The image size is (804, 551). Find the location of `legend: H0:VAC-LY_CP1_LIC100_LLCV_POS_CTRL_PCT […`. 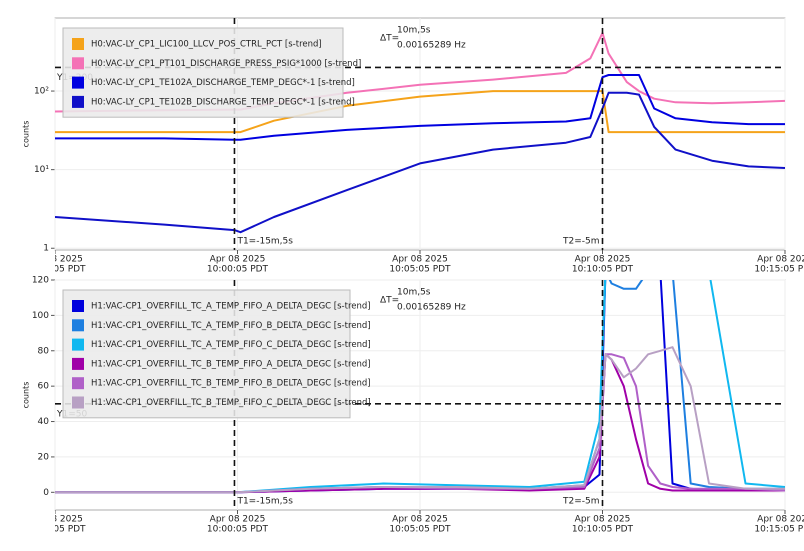

legend: H0:VAC-LY_CP1_LIC100_LLCV_POS_CTRL_PCT [… is located at coordinates (211, 72).